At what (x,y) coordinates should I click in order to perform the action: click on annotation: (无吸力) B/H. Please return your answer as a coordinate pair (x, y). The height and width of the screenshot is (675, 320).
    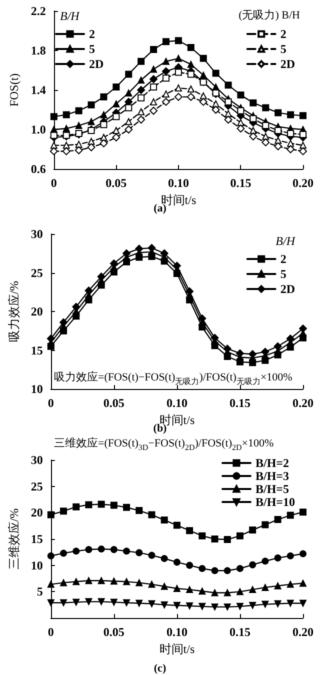
    Looking at the image, I should click on (269, 15).